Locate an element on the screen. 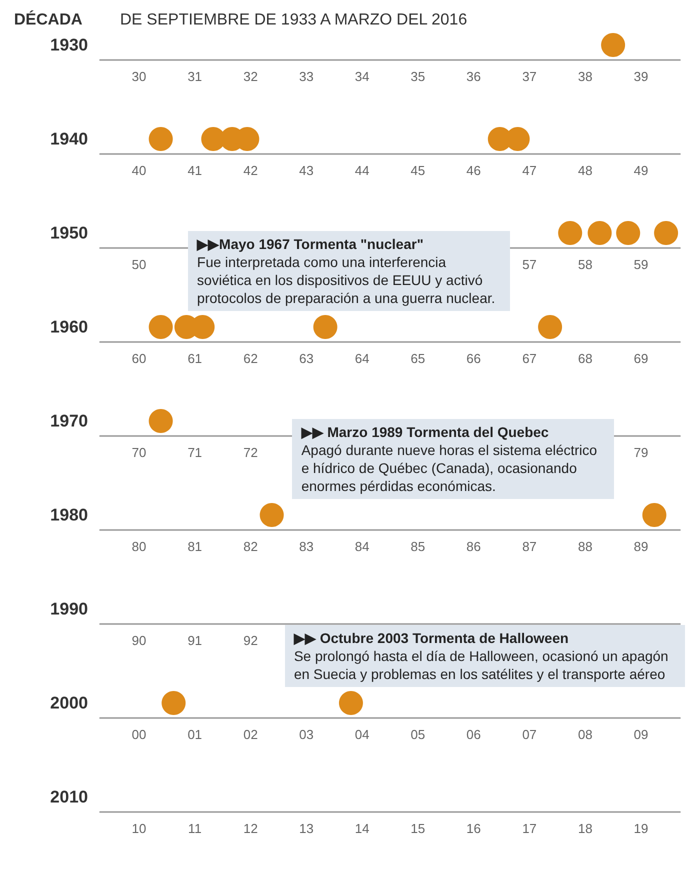 The width and height of the screenshot is (691, 874). x-tick-label: 63 is located at coordinates (306, 358).